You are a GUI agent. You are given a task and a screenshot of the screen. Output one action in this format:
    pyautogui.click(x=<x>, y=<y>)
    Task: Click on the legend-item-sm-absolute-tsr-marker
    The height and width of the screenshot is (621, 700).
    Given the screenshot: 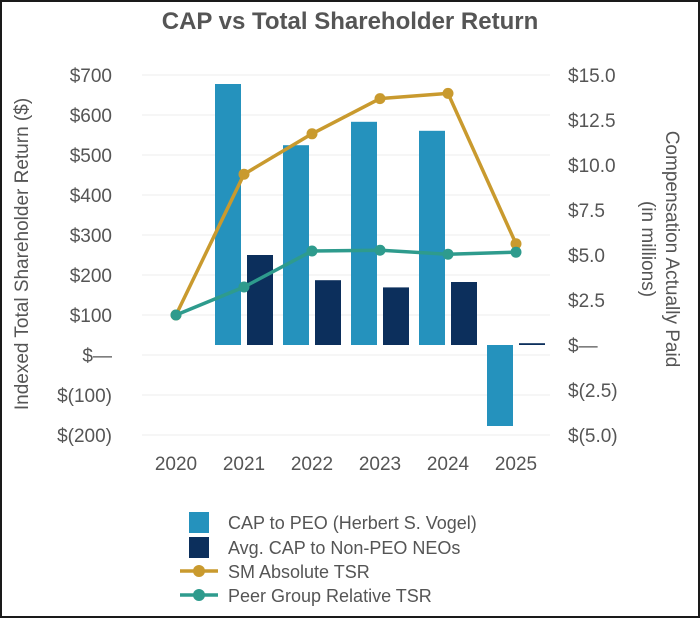 What is the action you would take?
    pyautogui.click(x=199, y=571)
    